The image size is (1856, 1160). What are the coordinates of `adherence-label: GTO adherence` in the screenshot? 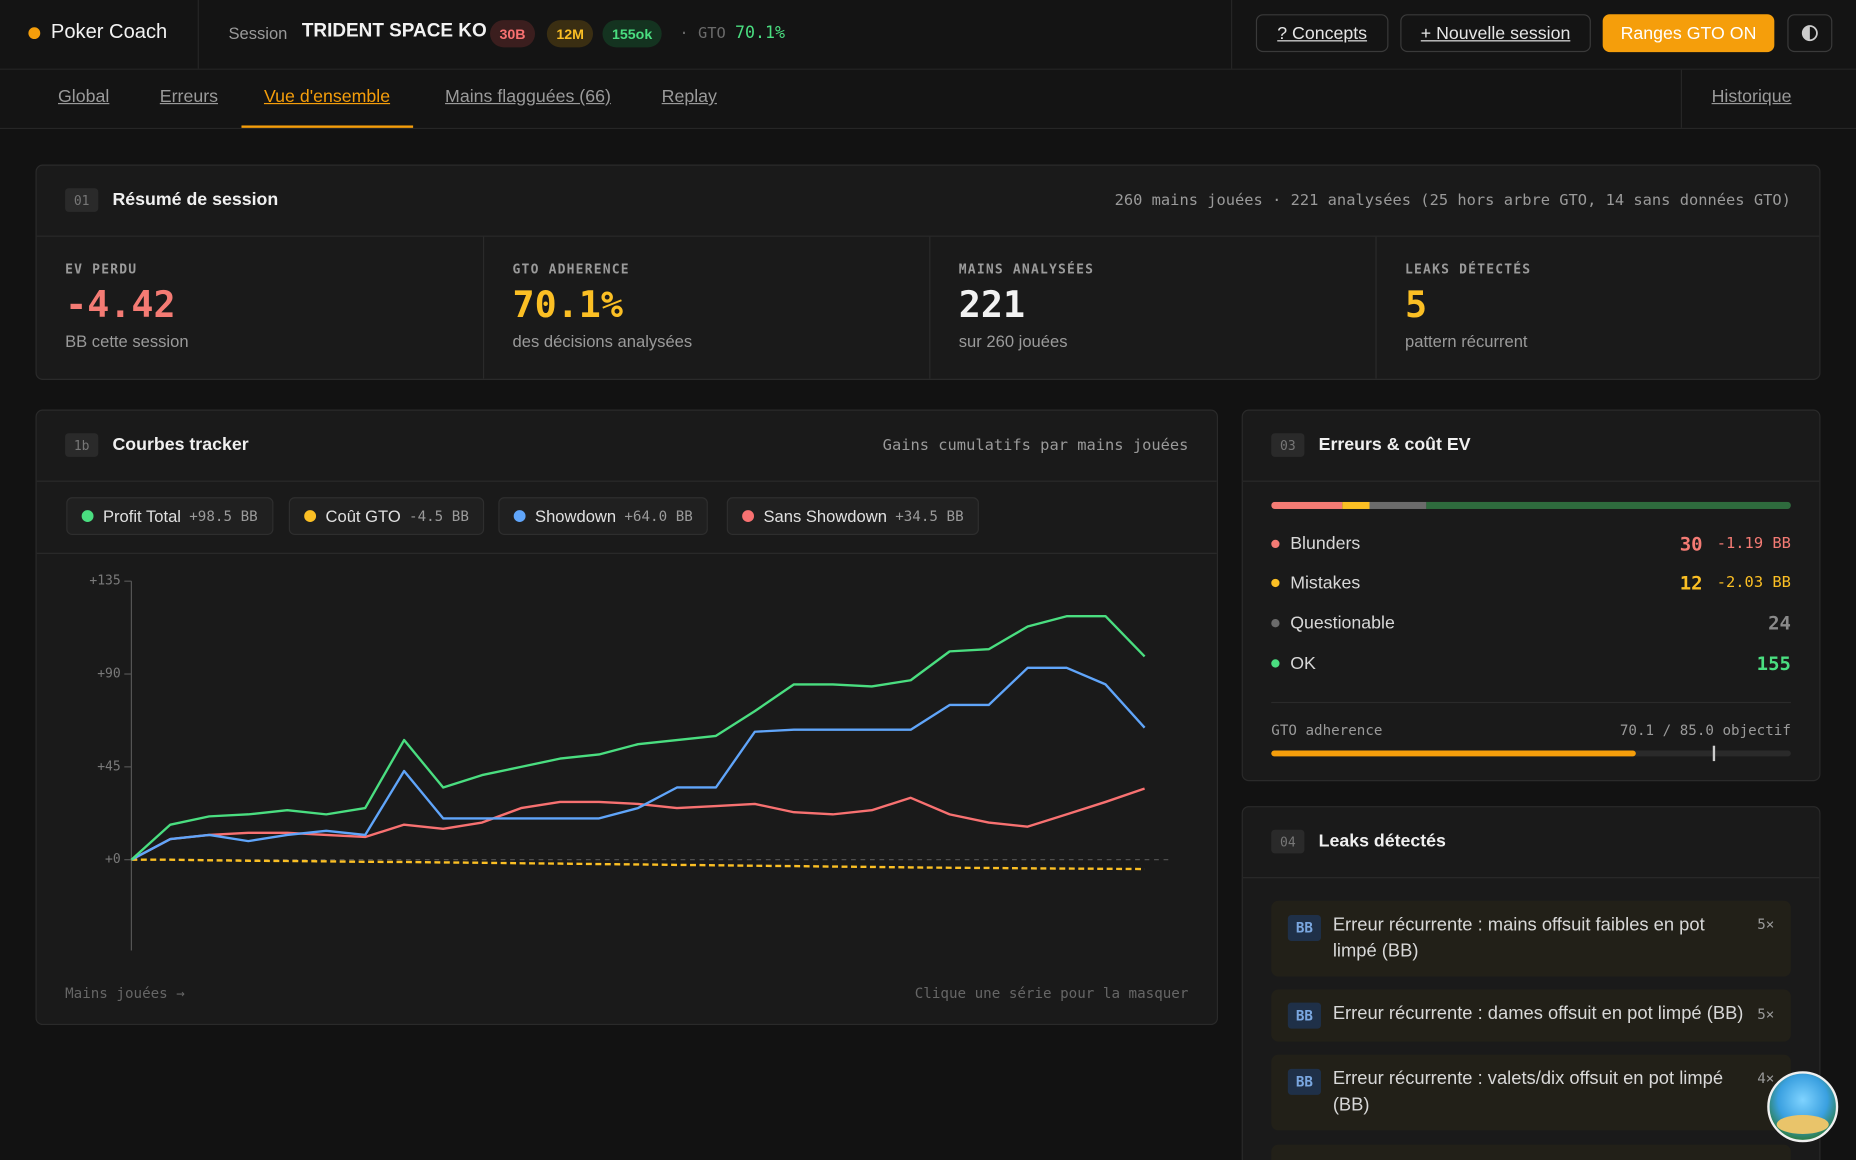 It's located at (1327, 730).